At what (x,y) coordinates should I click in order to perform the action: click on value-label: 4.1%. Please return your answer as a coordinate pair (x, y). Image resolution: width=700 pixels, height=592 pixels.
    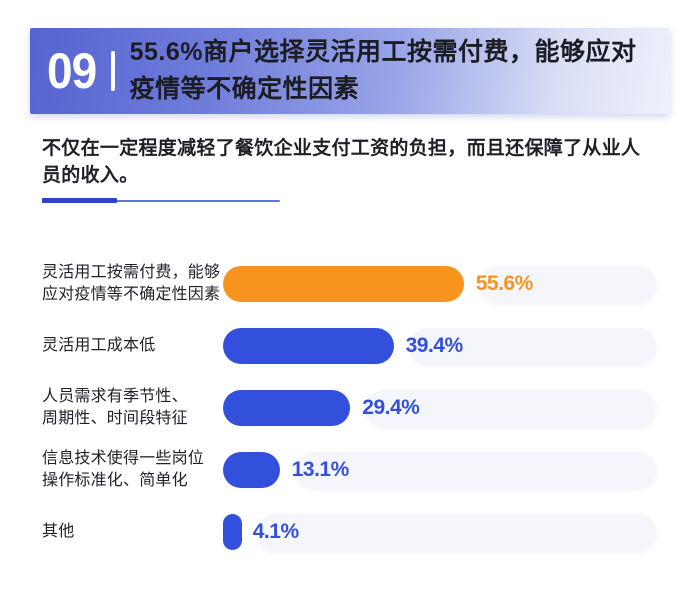
    Looking at the image, I should click on (275, 531).